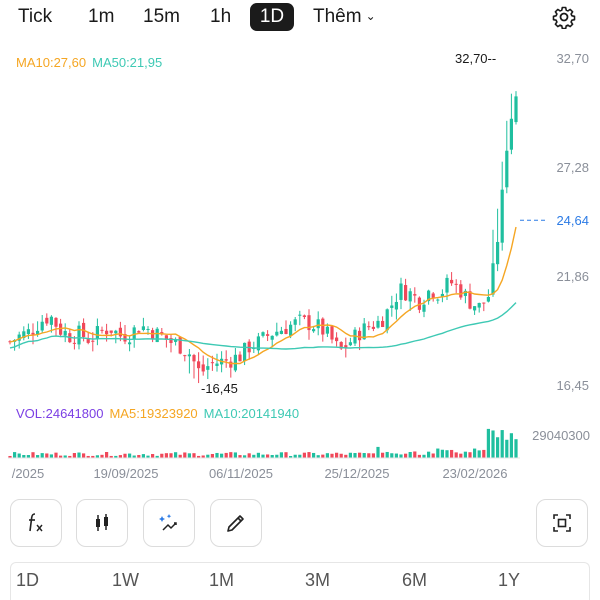  What do you see at coordinates (28, 580) in the screenshot?
I see `range-1d: 1D` at bounding box center [28, 580].